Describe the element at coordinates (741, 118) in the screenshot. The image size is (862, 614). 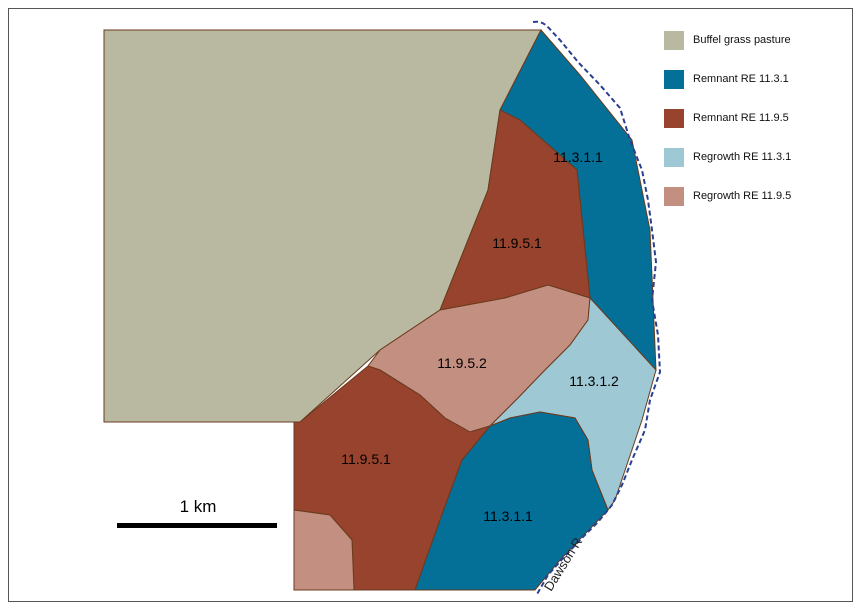
I see `legend-label-remnant-1195: Remnant RE 11.9.5` at that location.